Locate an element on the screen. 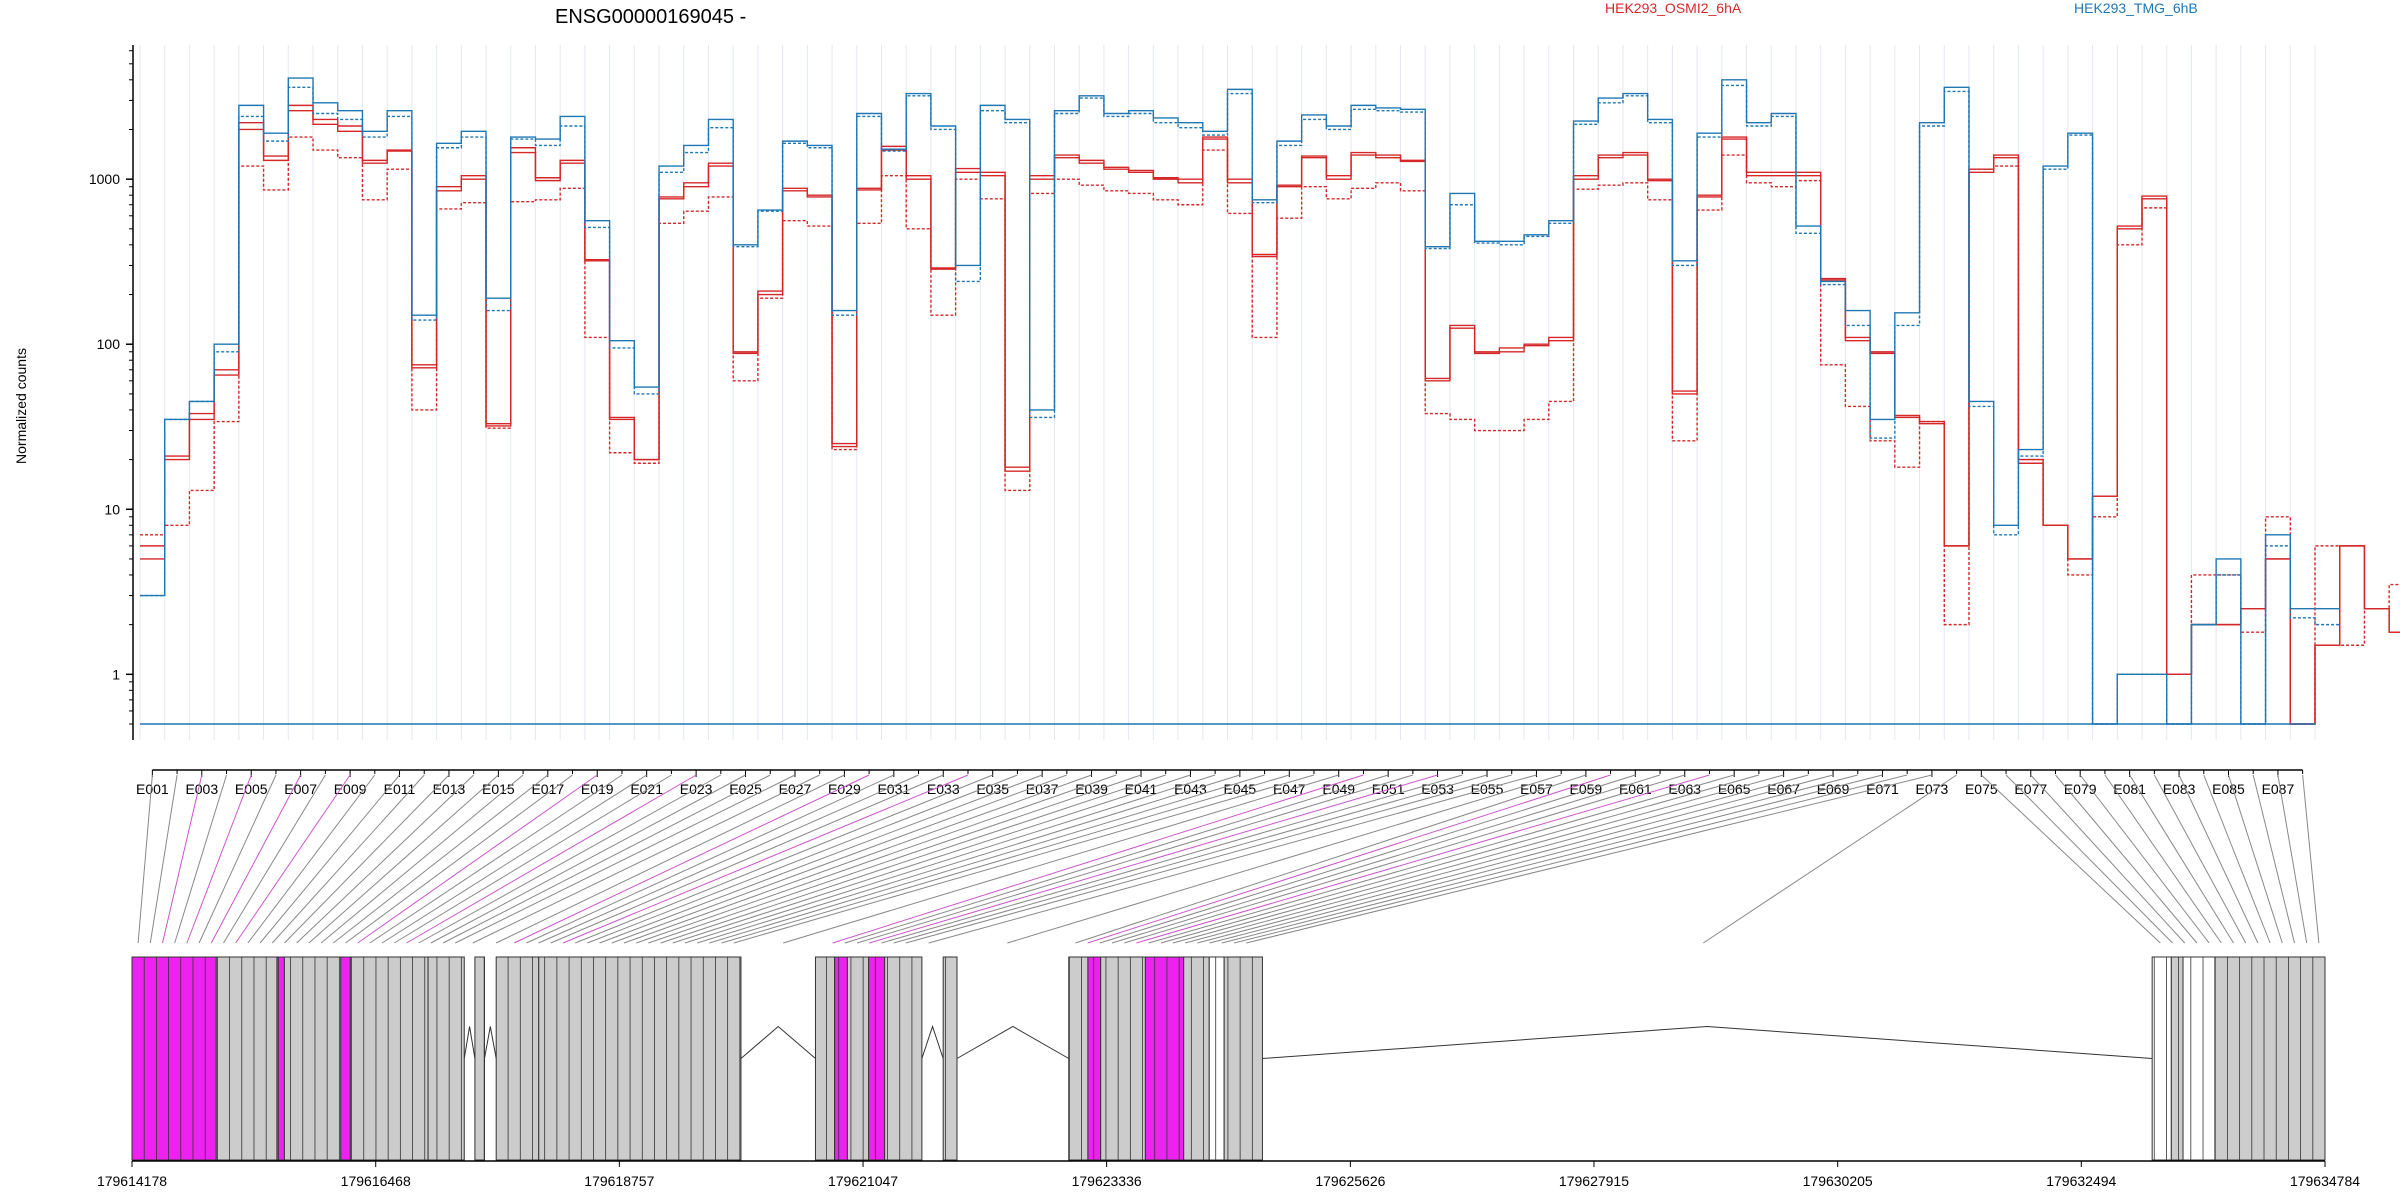 The width and height of the screenshot is (2400, 1200). exon-tick-label: E085 is located at coordinates (2228, 789).